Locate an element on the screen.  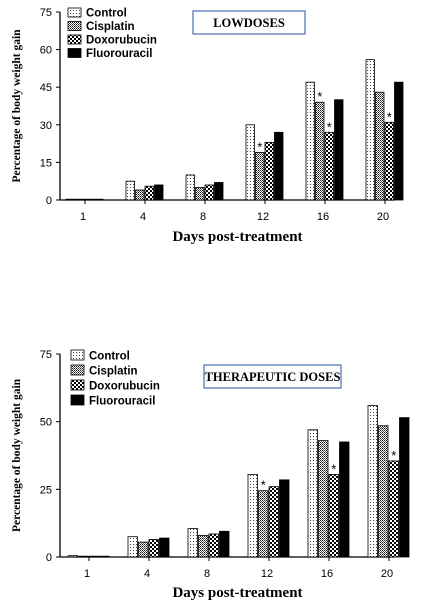
chart-title: THERAPEUTIC DOSES is located at coordinates (273, 377).